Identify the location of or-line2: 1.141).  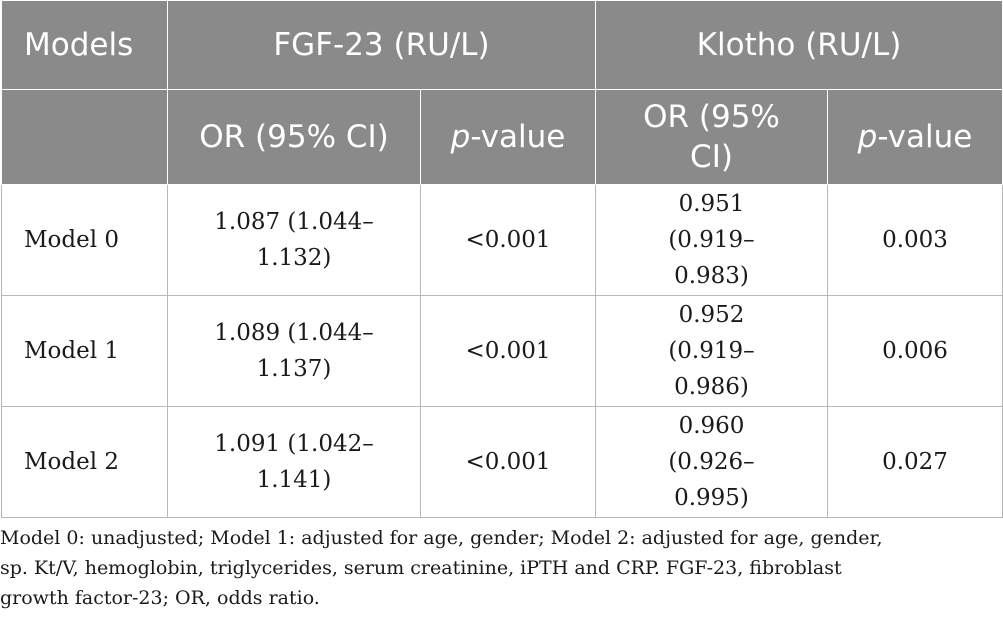
(294, 480).